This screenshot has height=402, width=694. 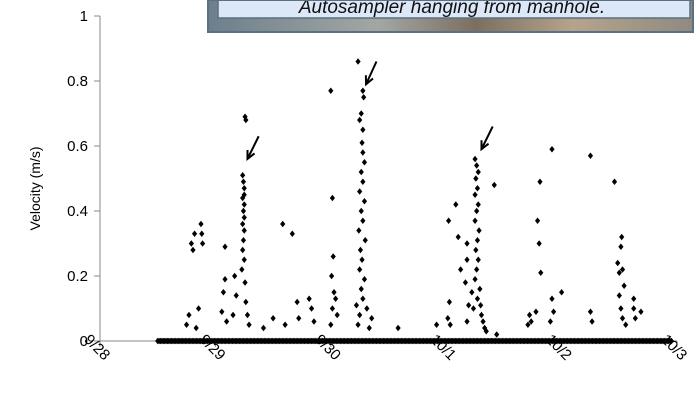 I want to click on y-axis-title: Velocity (m/s), so click(x=35, y=188).